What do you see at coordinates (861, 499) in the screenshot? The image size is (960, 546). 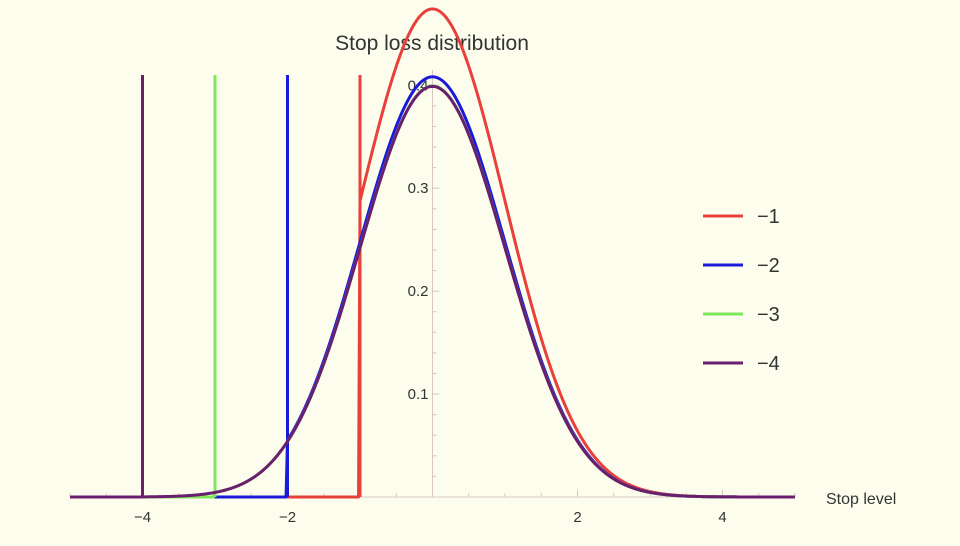 I see `x-axis-label: Stop level` at bounding box center [861, 499].